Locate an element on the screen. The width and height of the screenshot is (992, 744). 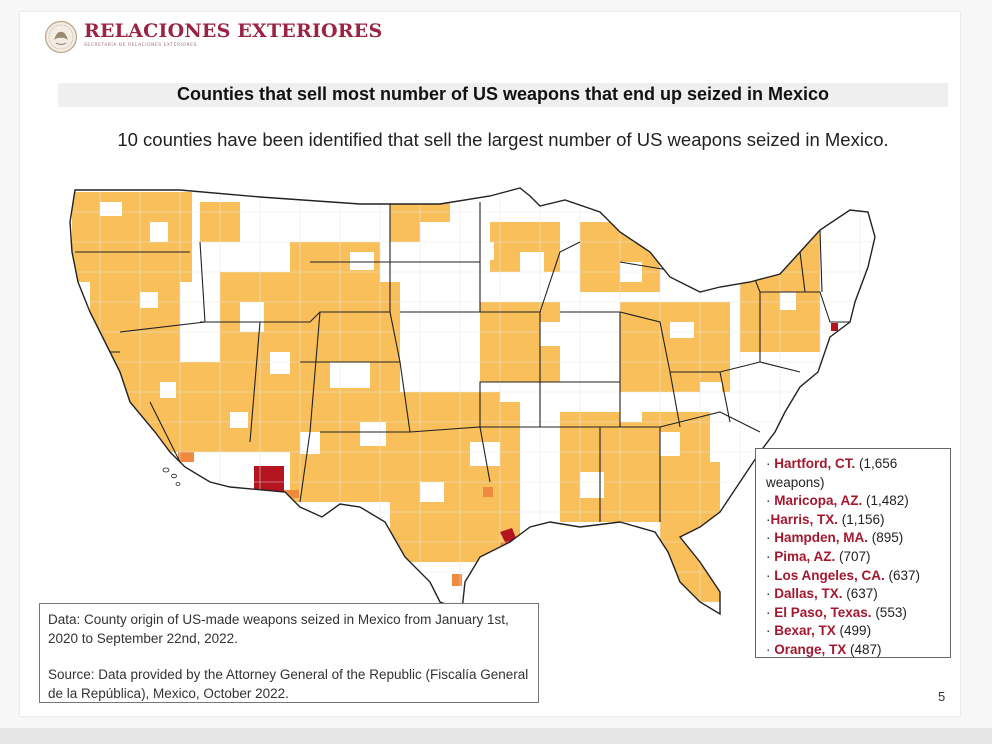
legend-item: · El Paso, Texas. (553) is located at coordinates (836, 612).